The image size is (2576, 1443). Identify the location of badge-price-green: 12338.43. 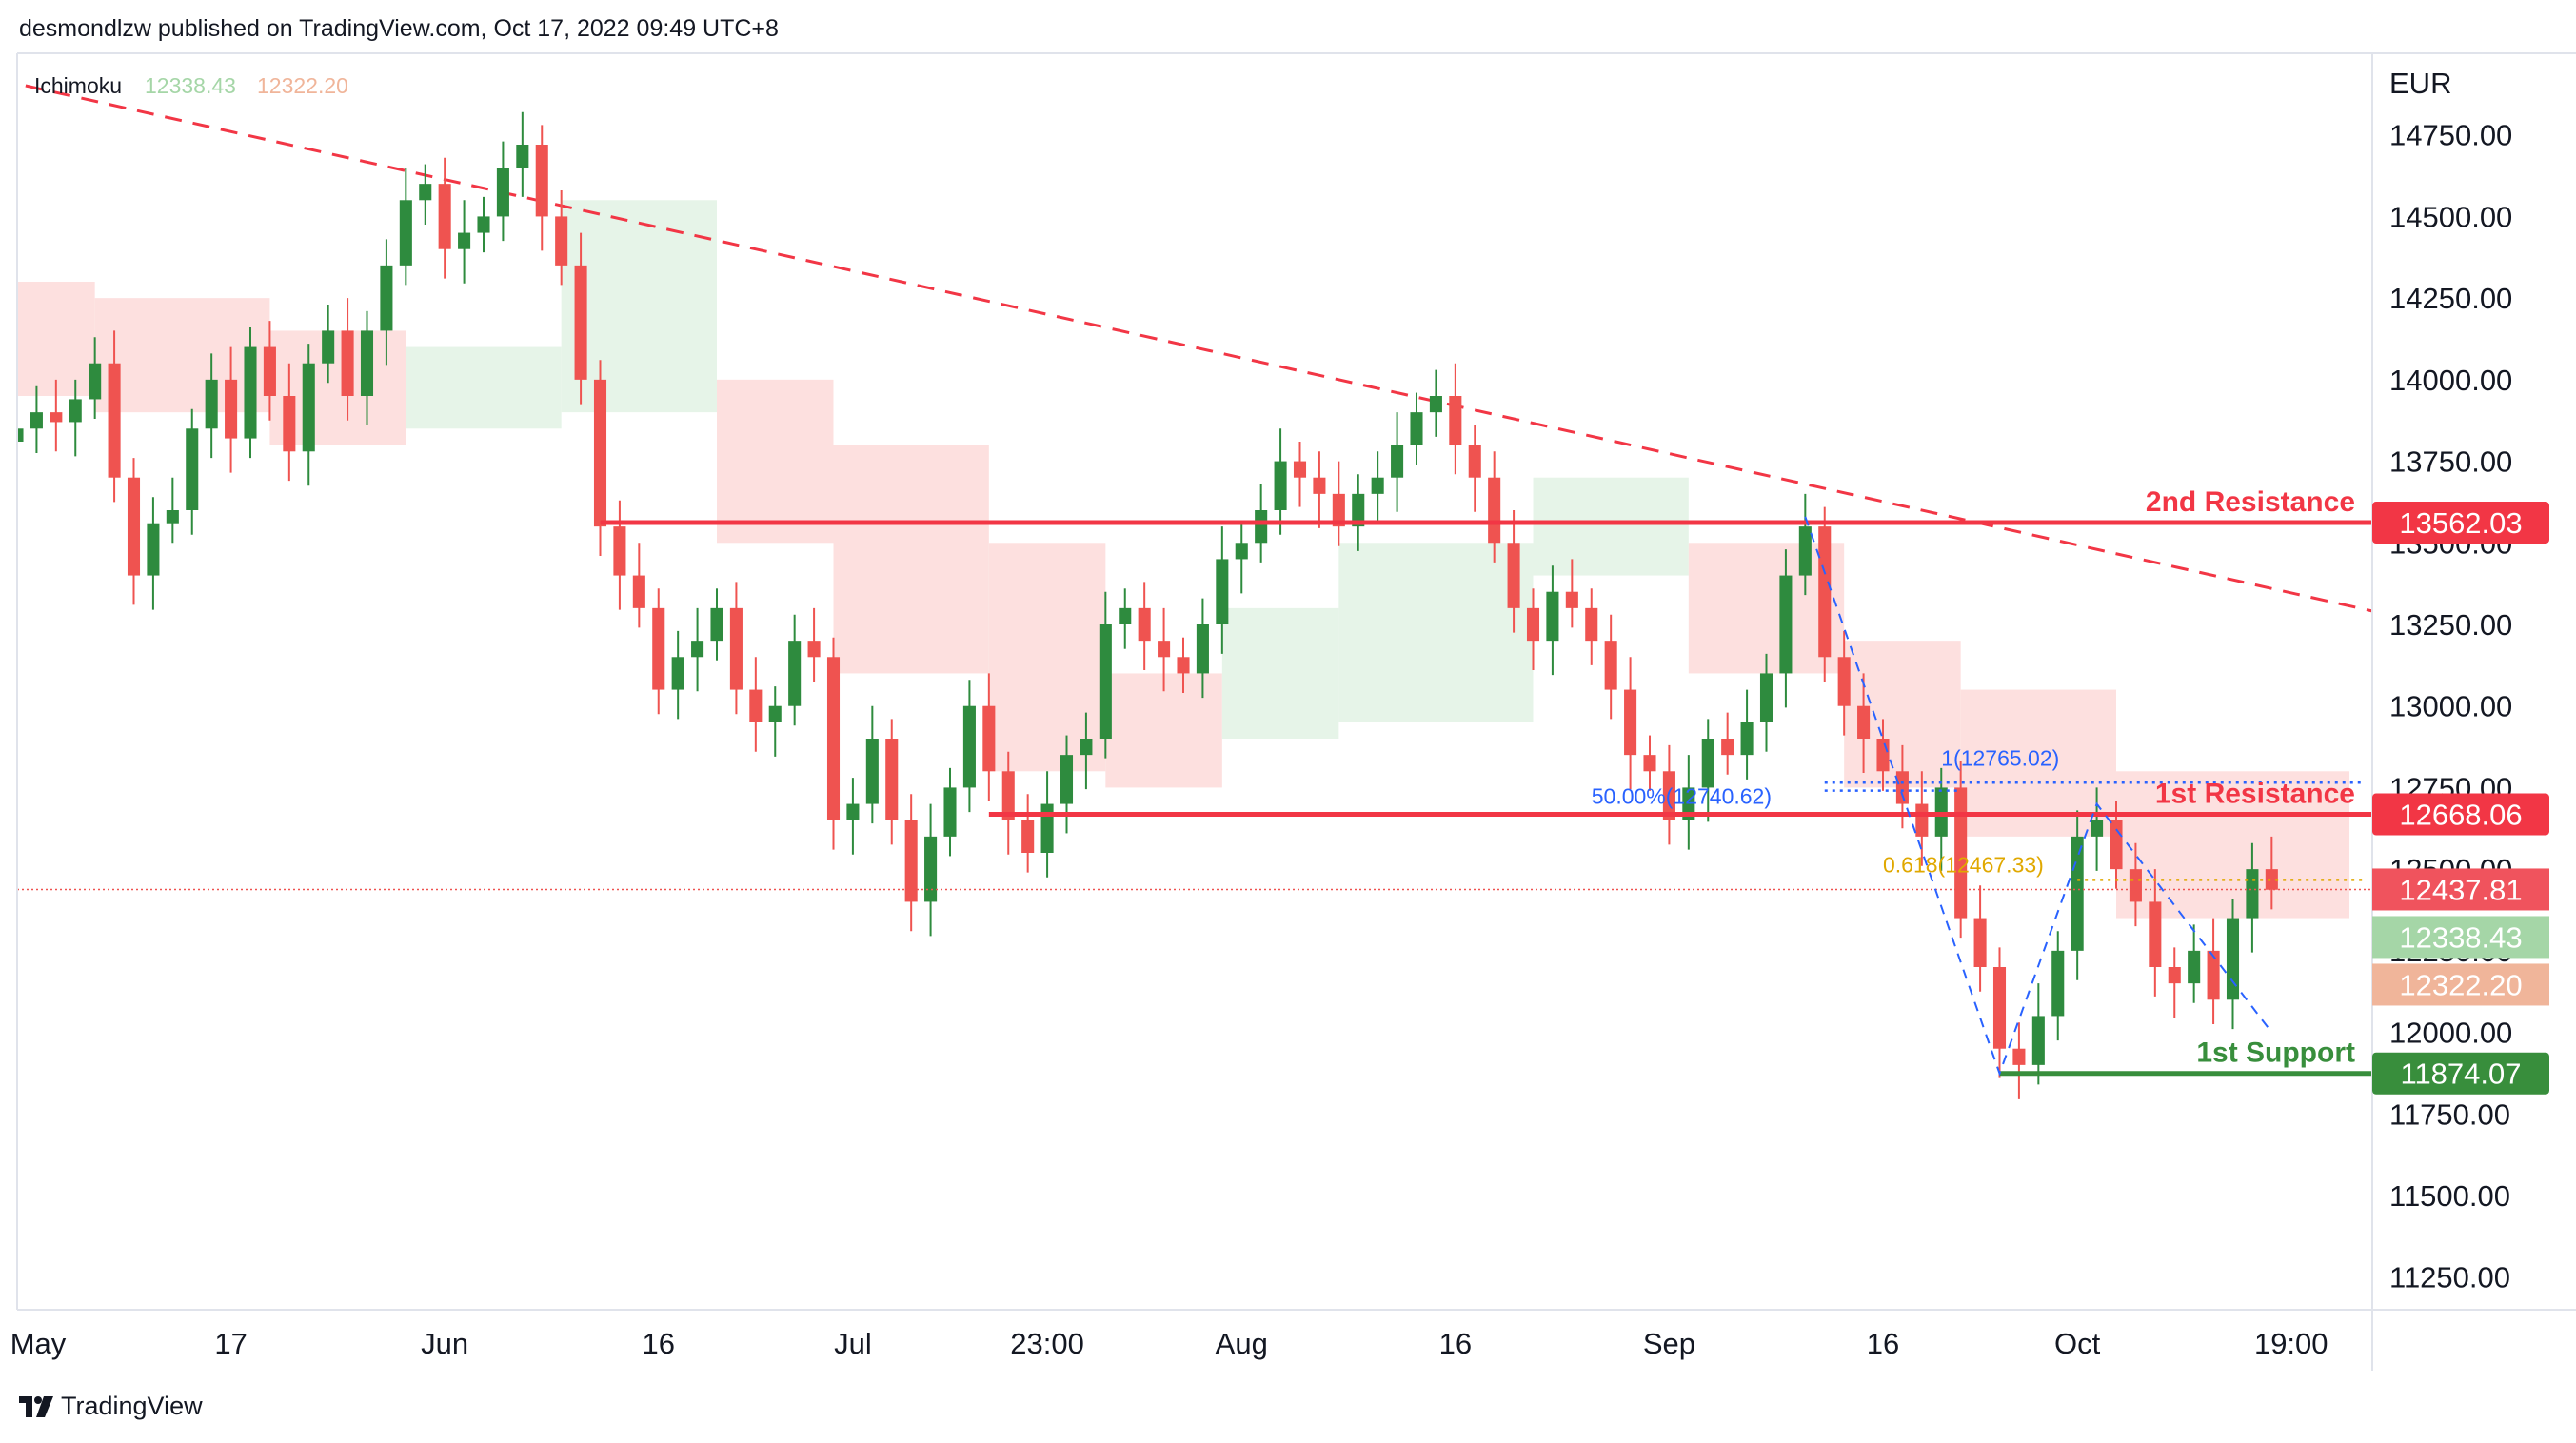
(2460, 937).